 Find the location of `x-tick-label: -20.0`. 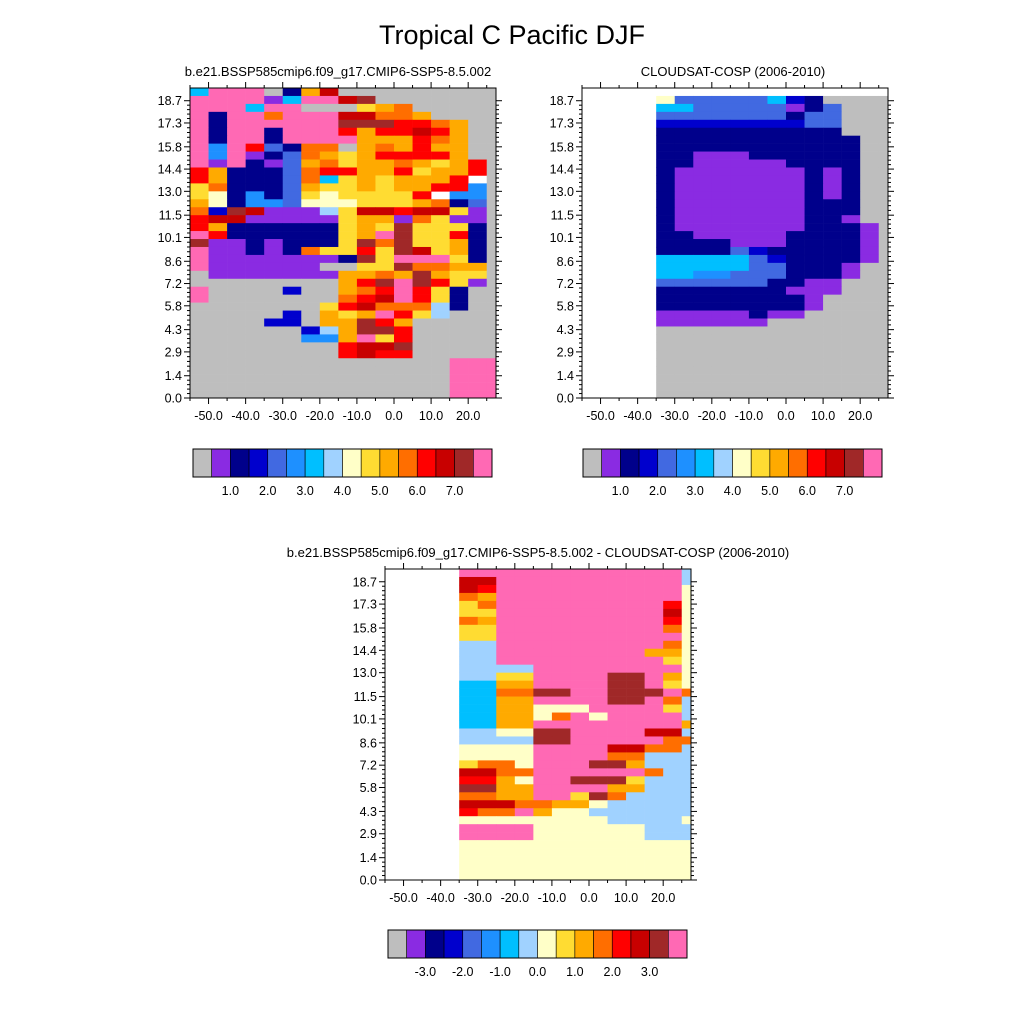

x-tick-label: -20.0 is located at coordinates (320, 416).